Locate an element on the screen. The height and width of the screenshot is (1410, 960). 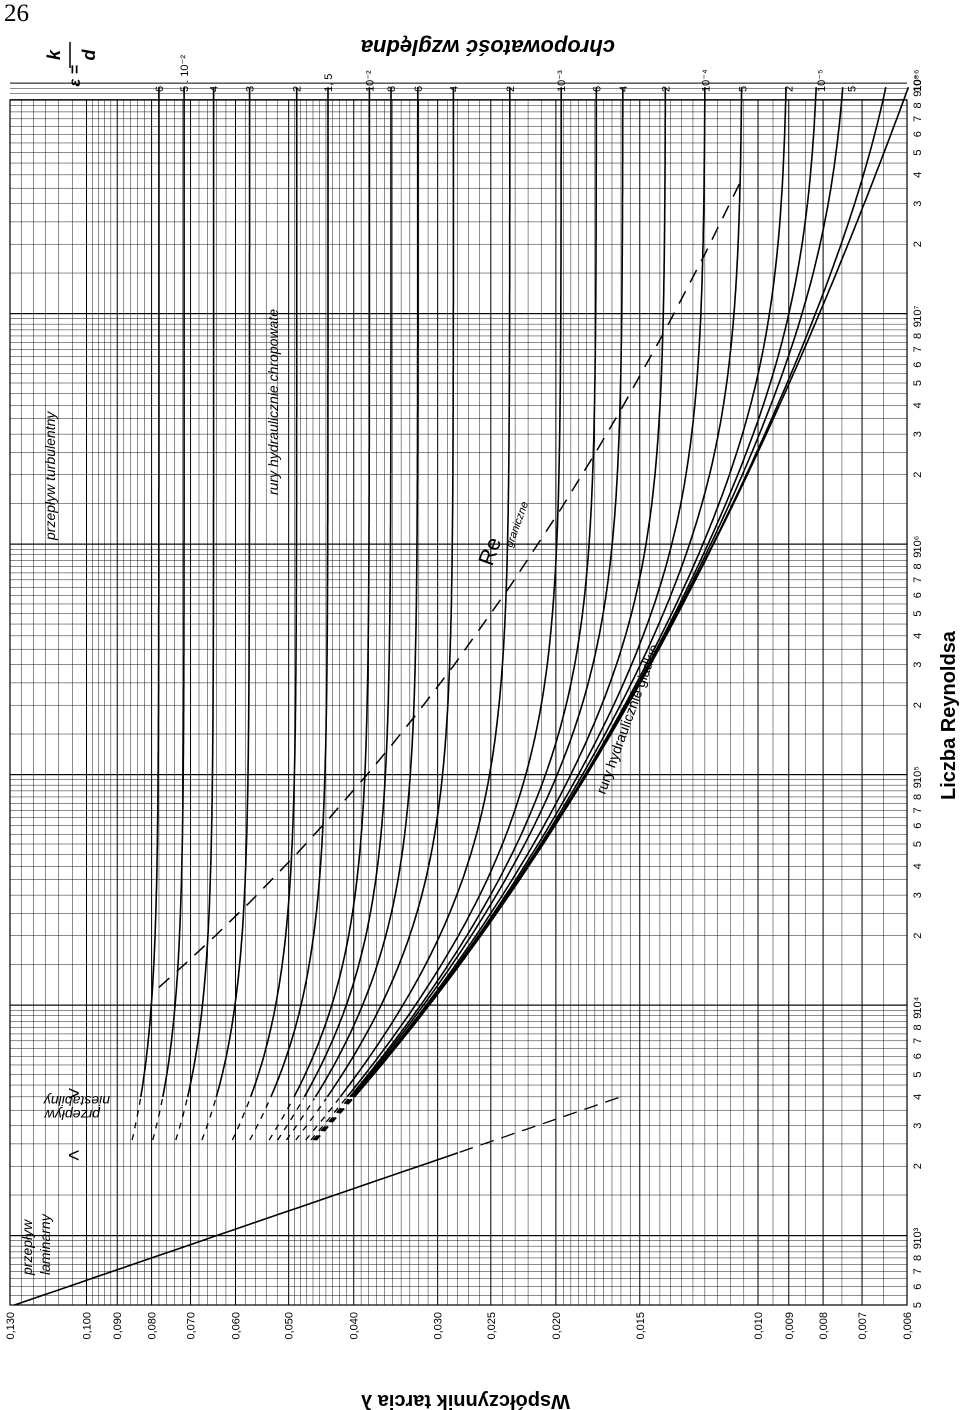
epsilon-label: ε = is located at coordinates (75, 75).